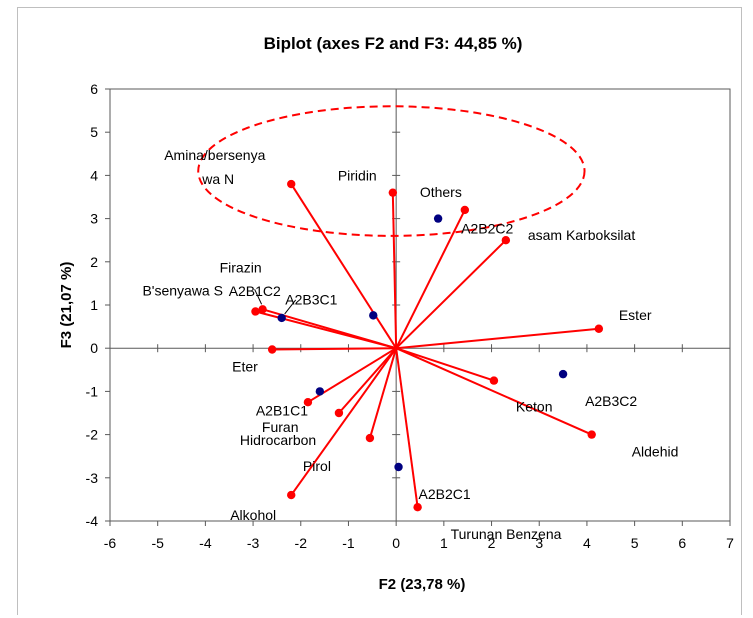 The width and height of the screenshot is (753, 618). What do you see at coordinates (301, 543) in the screenshot?
I see `x-tick-label: -2` at bounding box center [301, 543].